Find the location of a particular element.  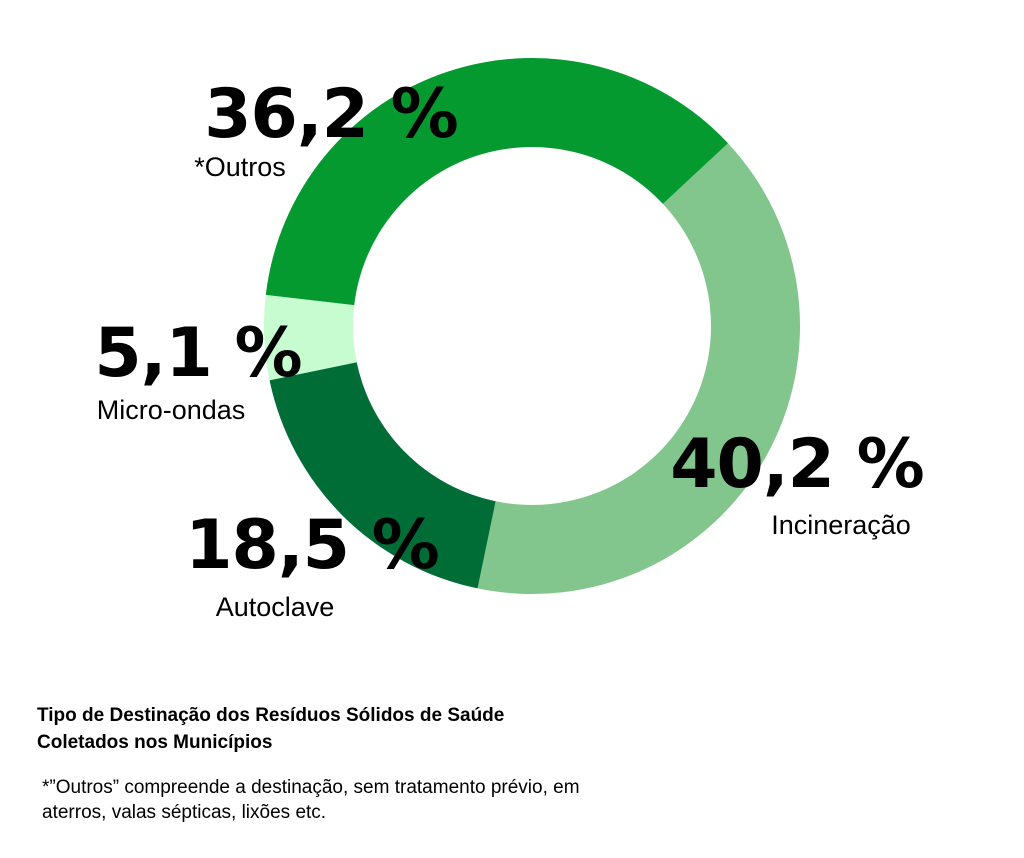

data-label-autoclave-value: 18,5 % is located at coordinates (312, 545).